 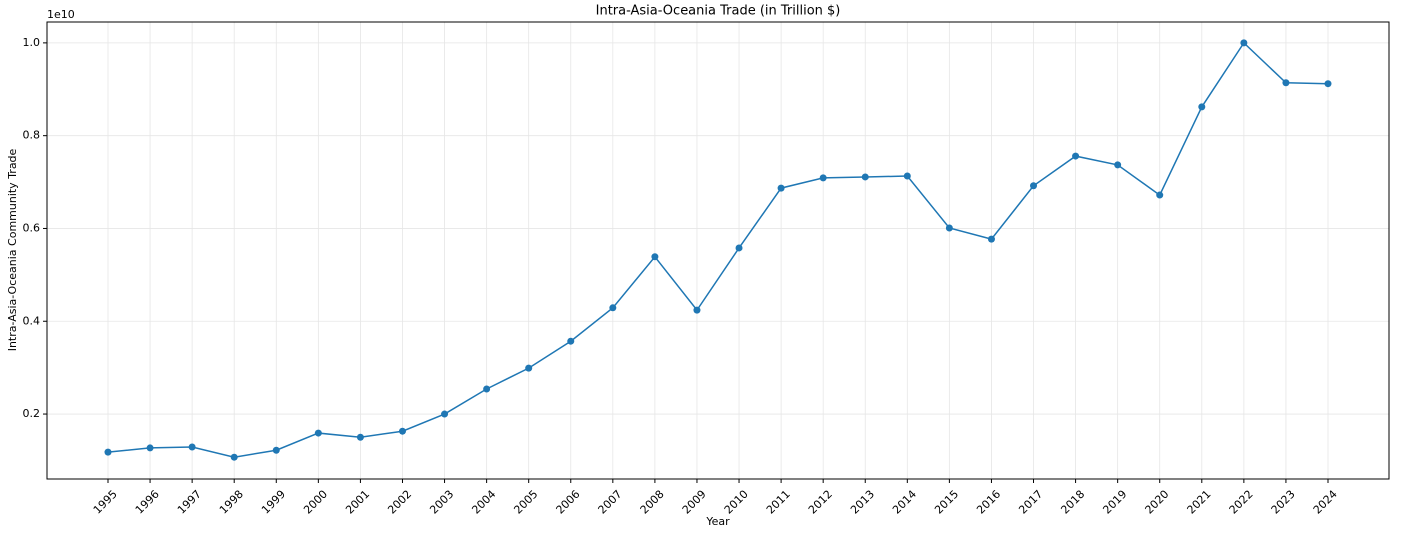 What do you see at coordinates (820, 502) in the screenshot?
I see `x-tick-label: 2012` at bounding box center [820, 502].